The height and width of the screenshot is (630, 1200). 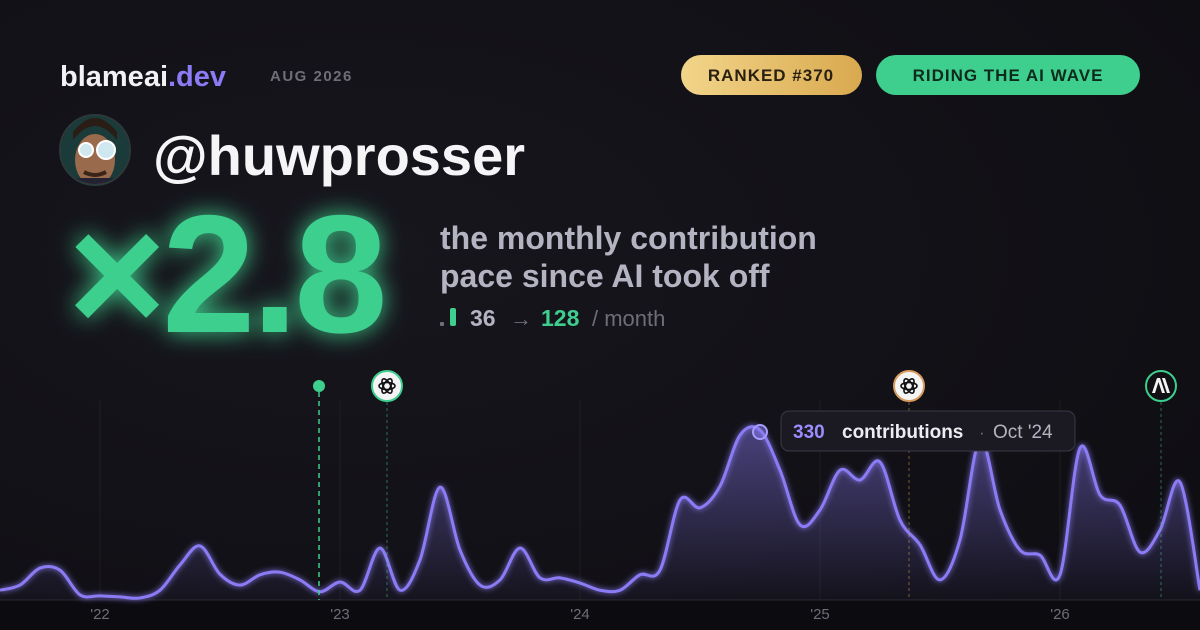 What do you see at coordinates (340, 614) in the screenshot?
I see `x-tick-label: '23` at bounding box center [340, 614].